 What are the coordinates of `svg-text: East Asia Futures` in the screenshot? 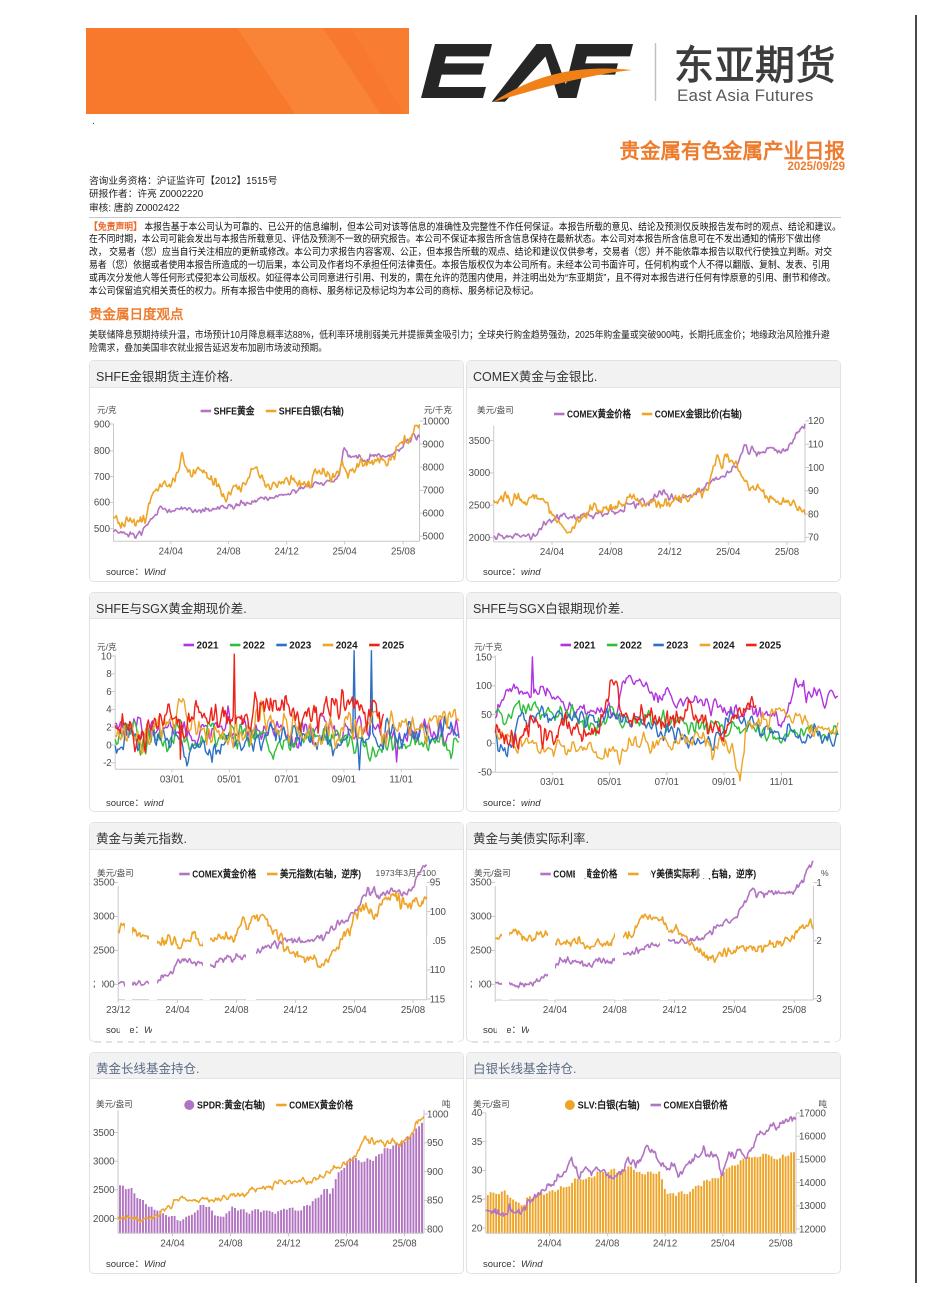 It's located at (745, 95).